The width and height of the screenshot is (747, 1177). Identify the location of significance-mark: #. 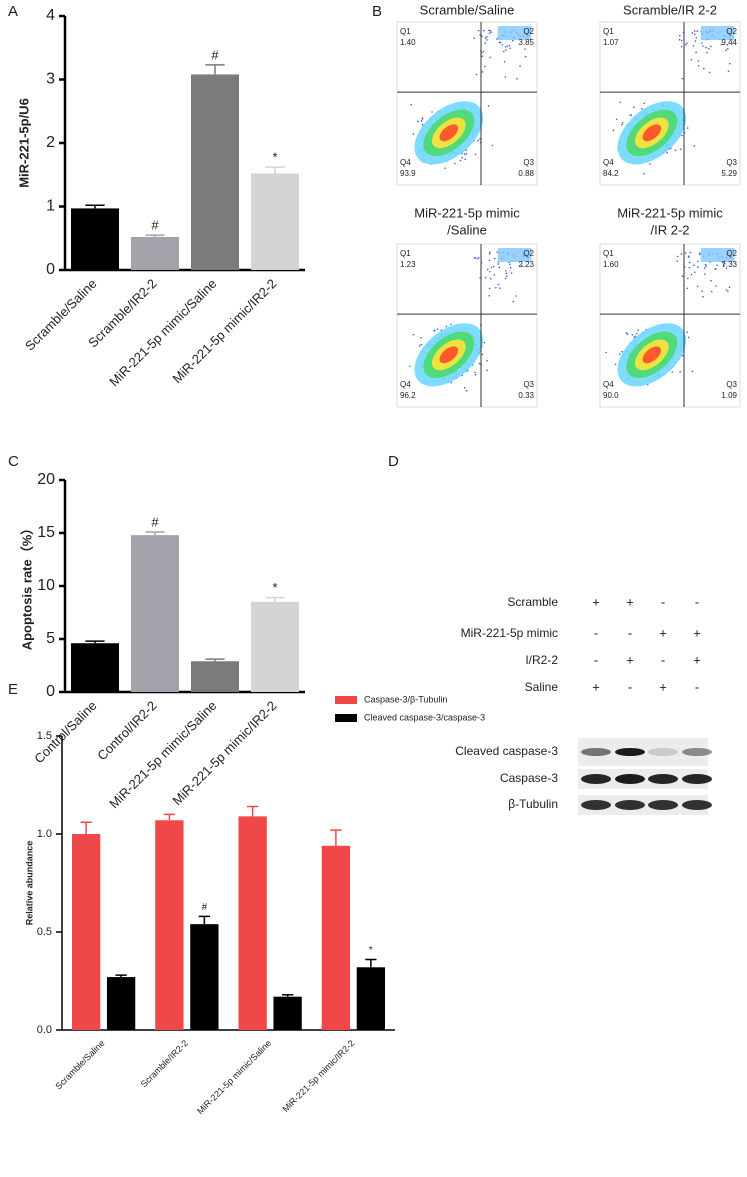
(155, 225).